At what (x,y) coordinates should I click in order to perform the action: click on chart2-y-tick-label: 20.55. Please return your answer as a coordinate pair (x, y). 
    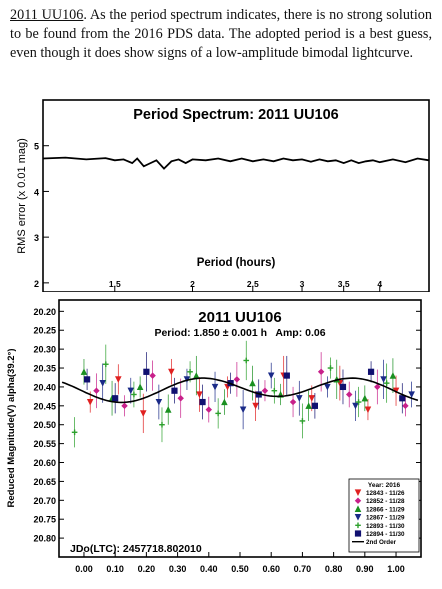
    Looking at the image, I should click on (44, 444).